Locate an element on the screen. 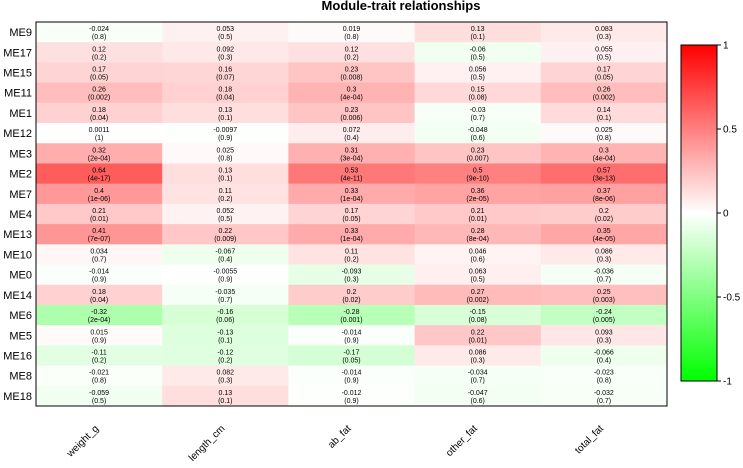 The width and height of the screenshot is (743, 468). heatmap-cell-me14-total-fat is located at coordinates (604, 295).